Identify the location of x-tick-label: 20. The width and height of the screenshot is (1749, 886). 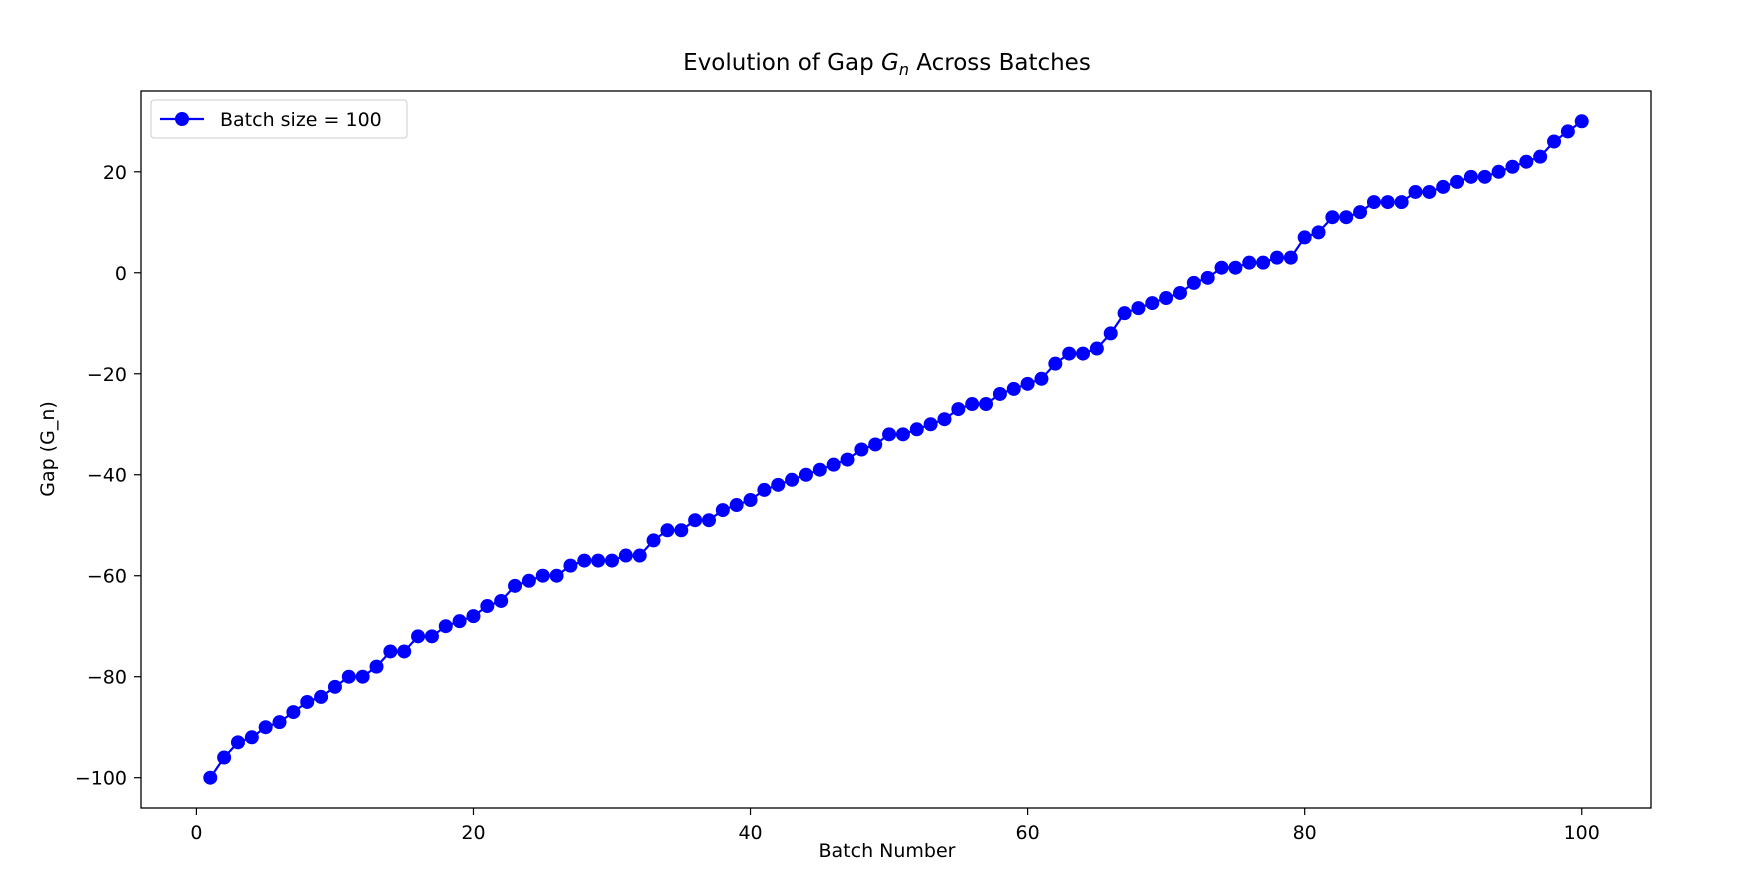
(473, 833).